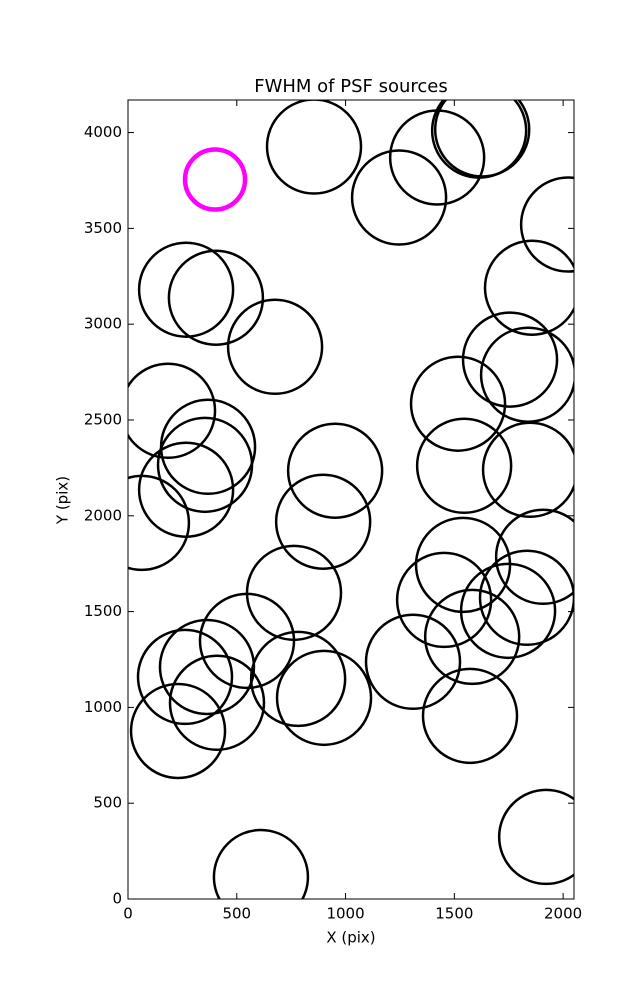 The image size is (637, 1004). I want to click on y-tick-label: 0, so click(117, 899).